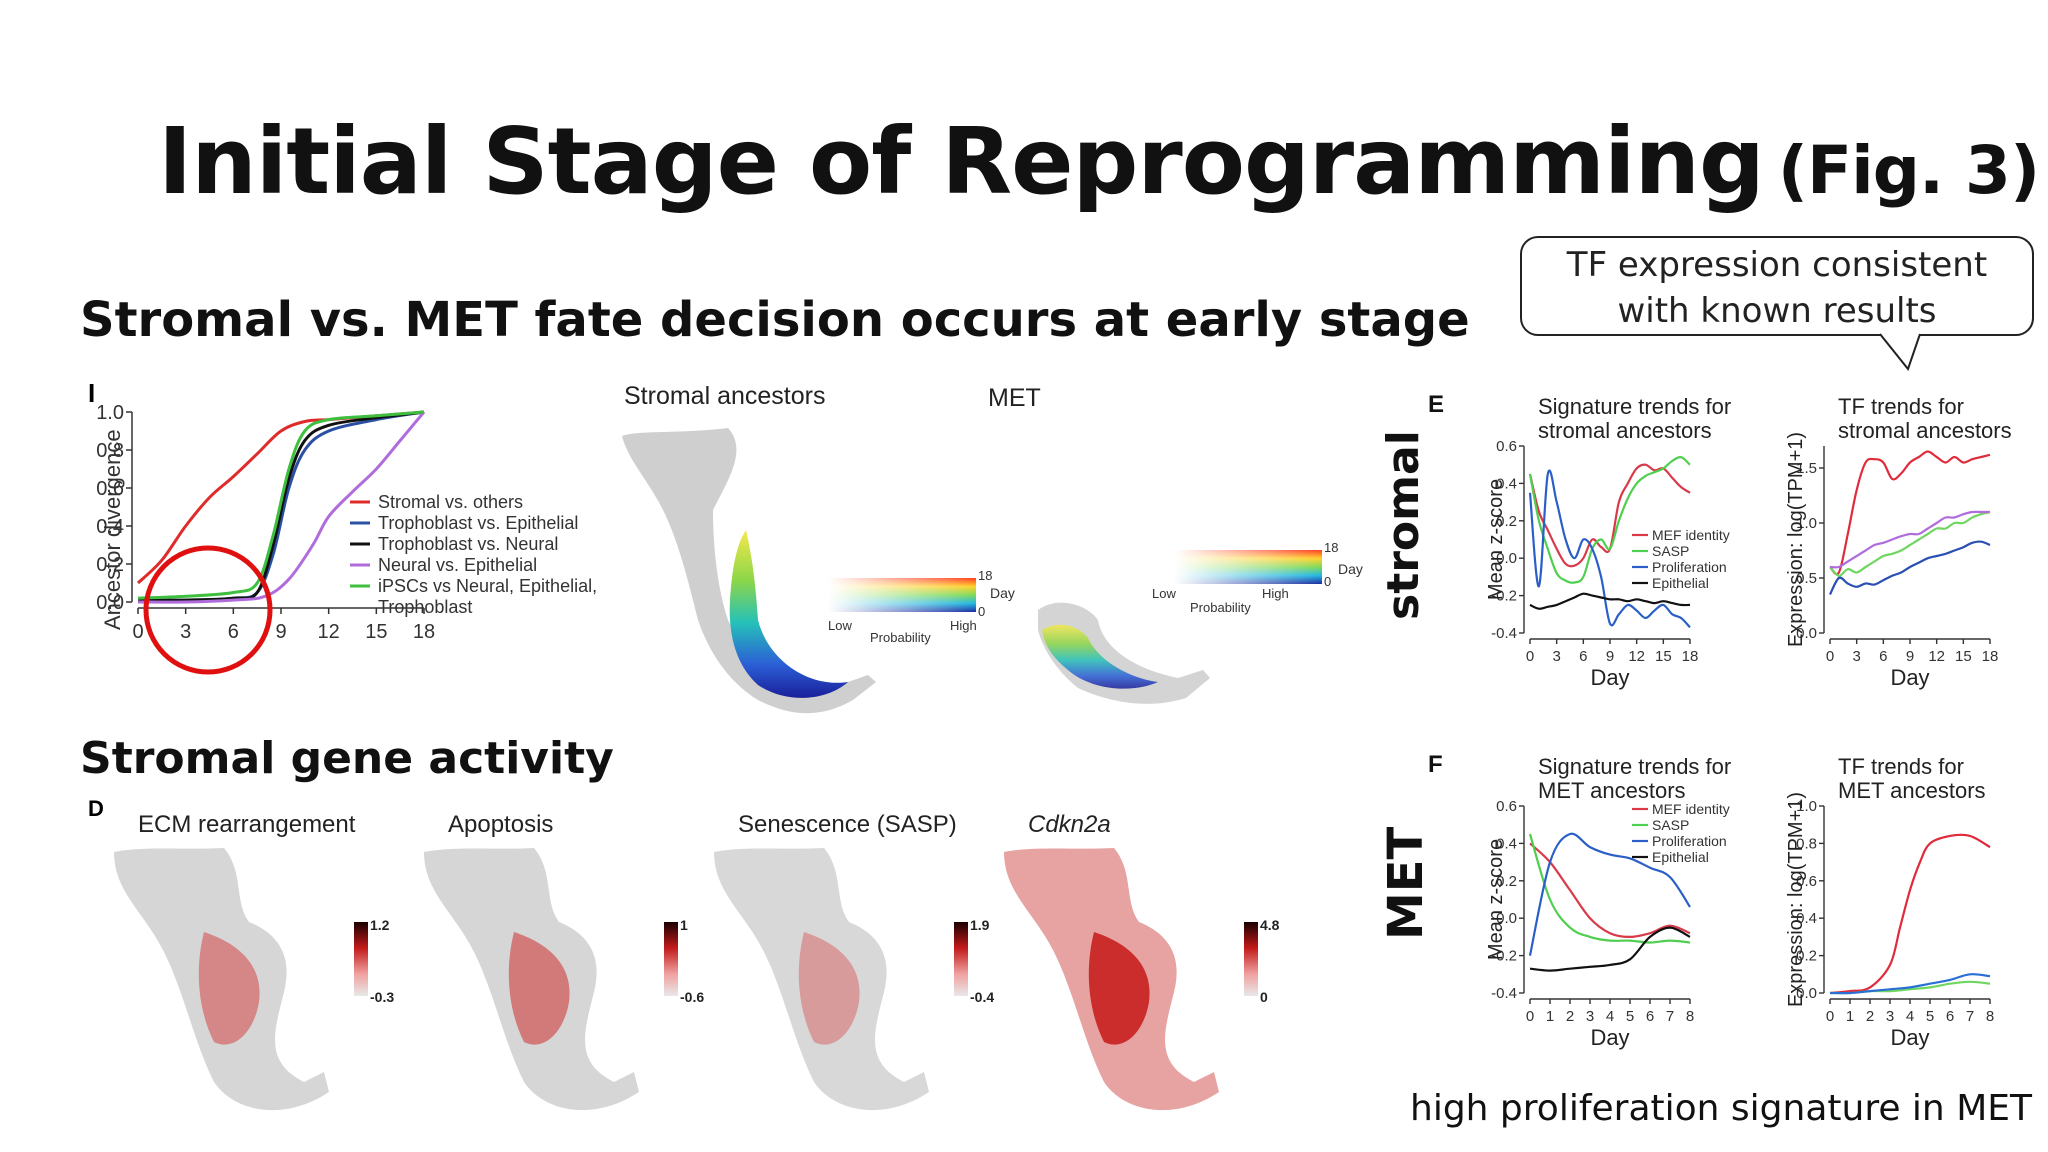 Image resolution: width=2048 pixels, height=1152 pixels. I want to click on panel-f-right-ylabel: Expression: log(TPM+1), so click(1796, 899).